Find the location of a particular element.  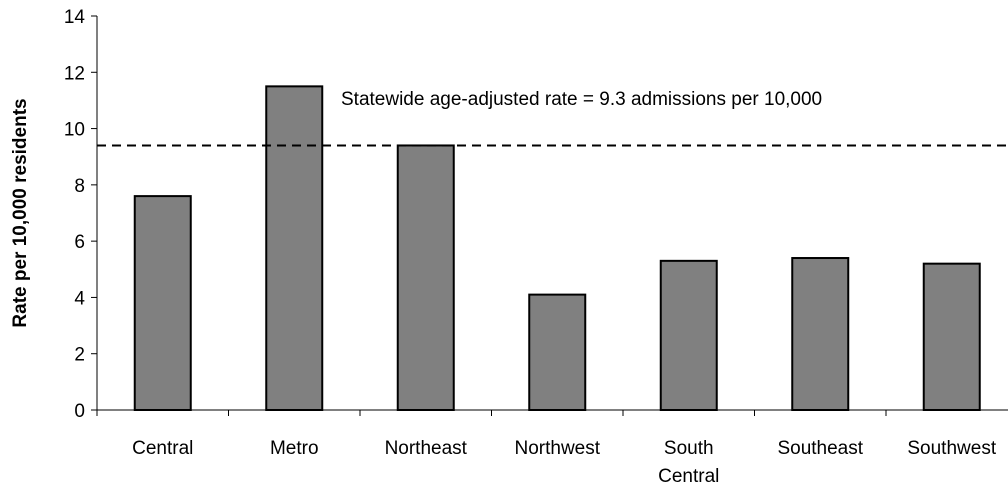

bar-southeast is located at coordinates (820, 334).